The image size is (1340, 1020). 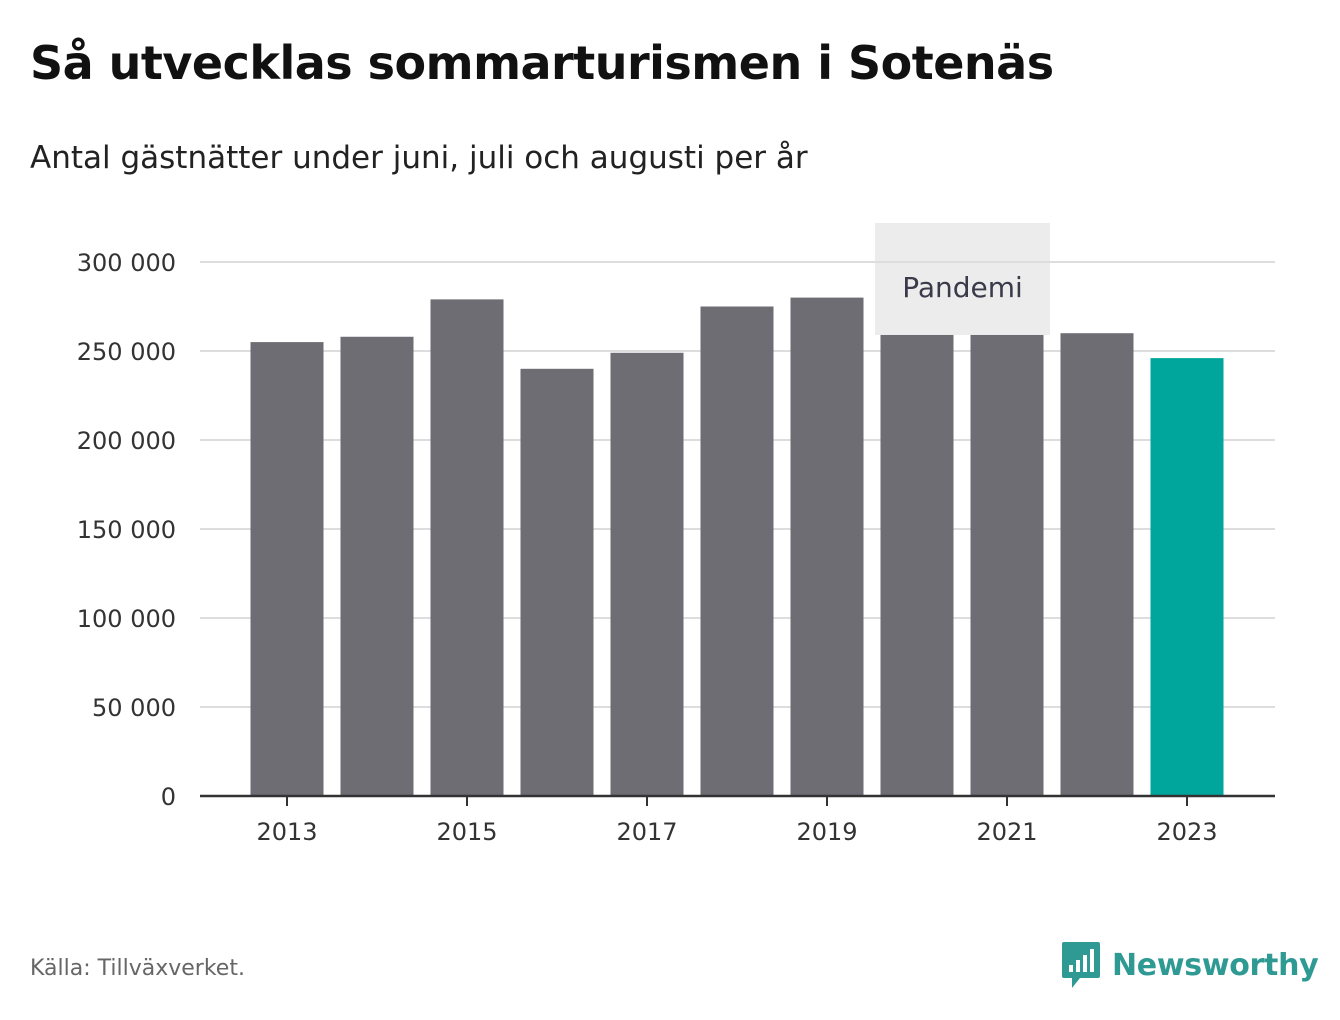 I want to click on y-tick-label: 300 000, so click(x=126, y=263).